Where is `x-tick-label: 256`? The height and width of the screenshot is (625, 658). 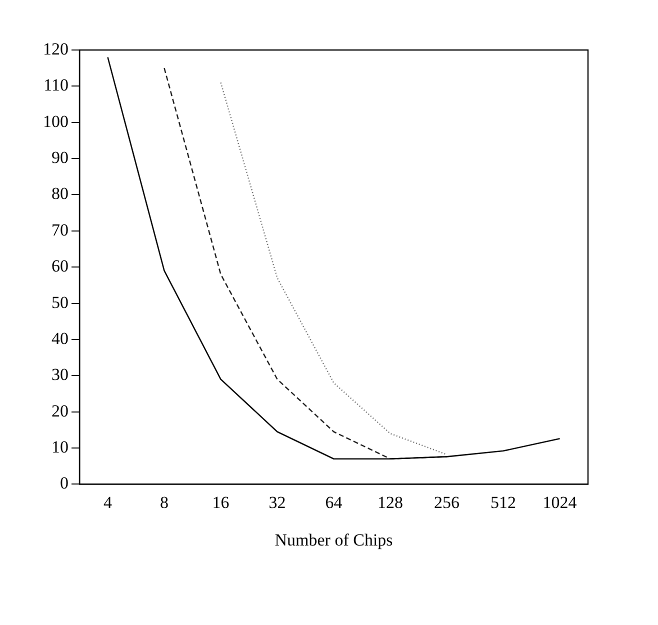
x-tick-label: 256 is located at coordinates (447, 502).